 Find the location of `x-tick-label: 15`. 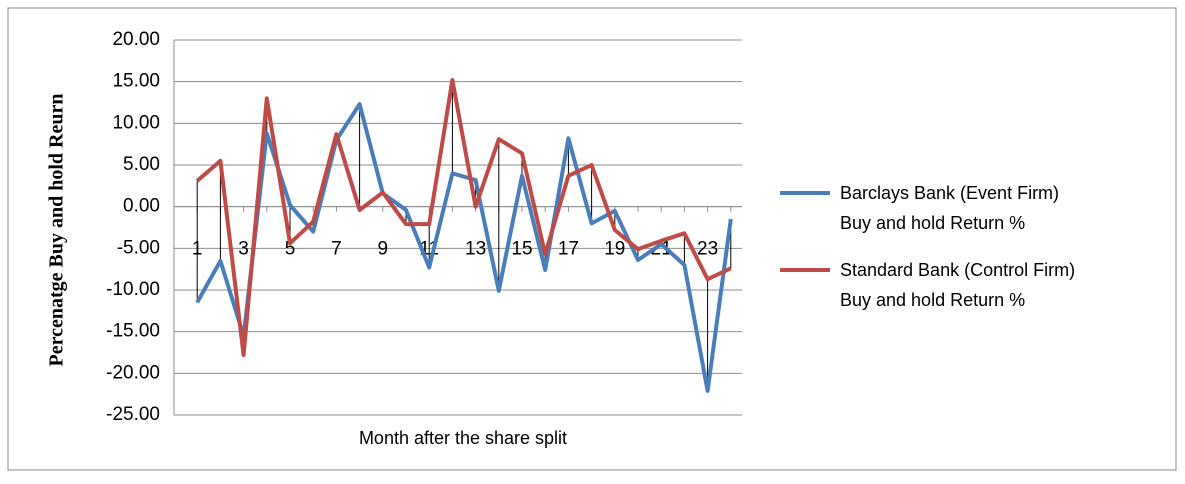

x-tick-label: 15 is located at coordinates (521, 249).